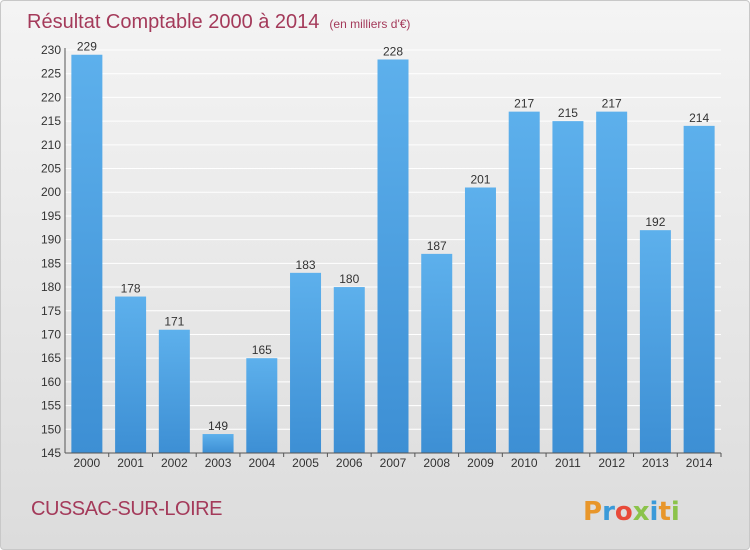  I want to click on y-tick-label: 160, so click(51, 382).